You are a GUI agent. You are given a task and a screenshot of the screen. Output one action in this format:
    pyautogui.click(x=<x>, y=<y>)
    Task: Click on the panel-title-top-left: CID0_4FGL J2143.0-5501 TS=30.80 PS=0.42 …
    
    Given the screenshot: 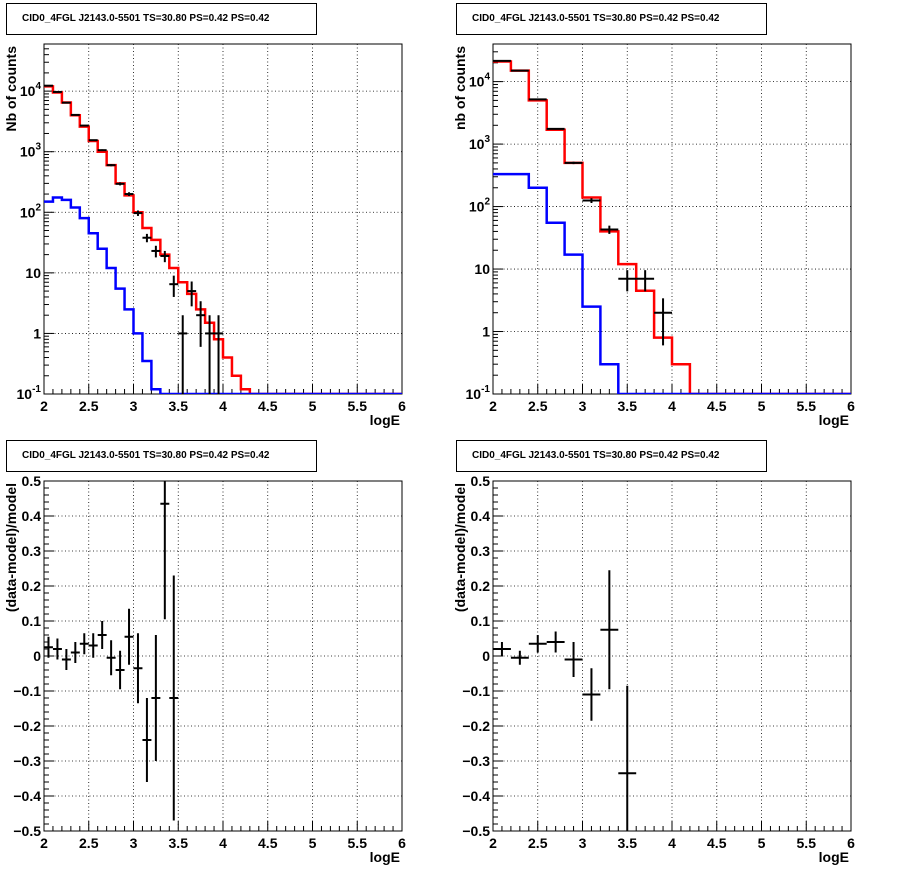 What is the action you would take?
    pyautogui.click(x=161, y=19)
    